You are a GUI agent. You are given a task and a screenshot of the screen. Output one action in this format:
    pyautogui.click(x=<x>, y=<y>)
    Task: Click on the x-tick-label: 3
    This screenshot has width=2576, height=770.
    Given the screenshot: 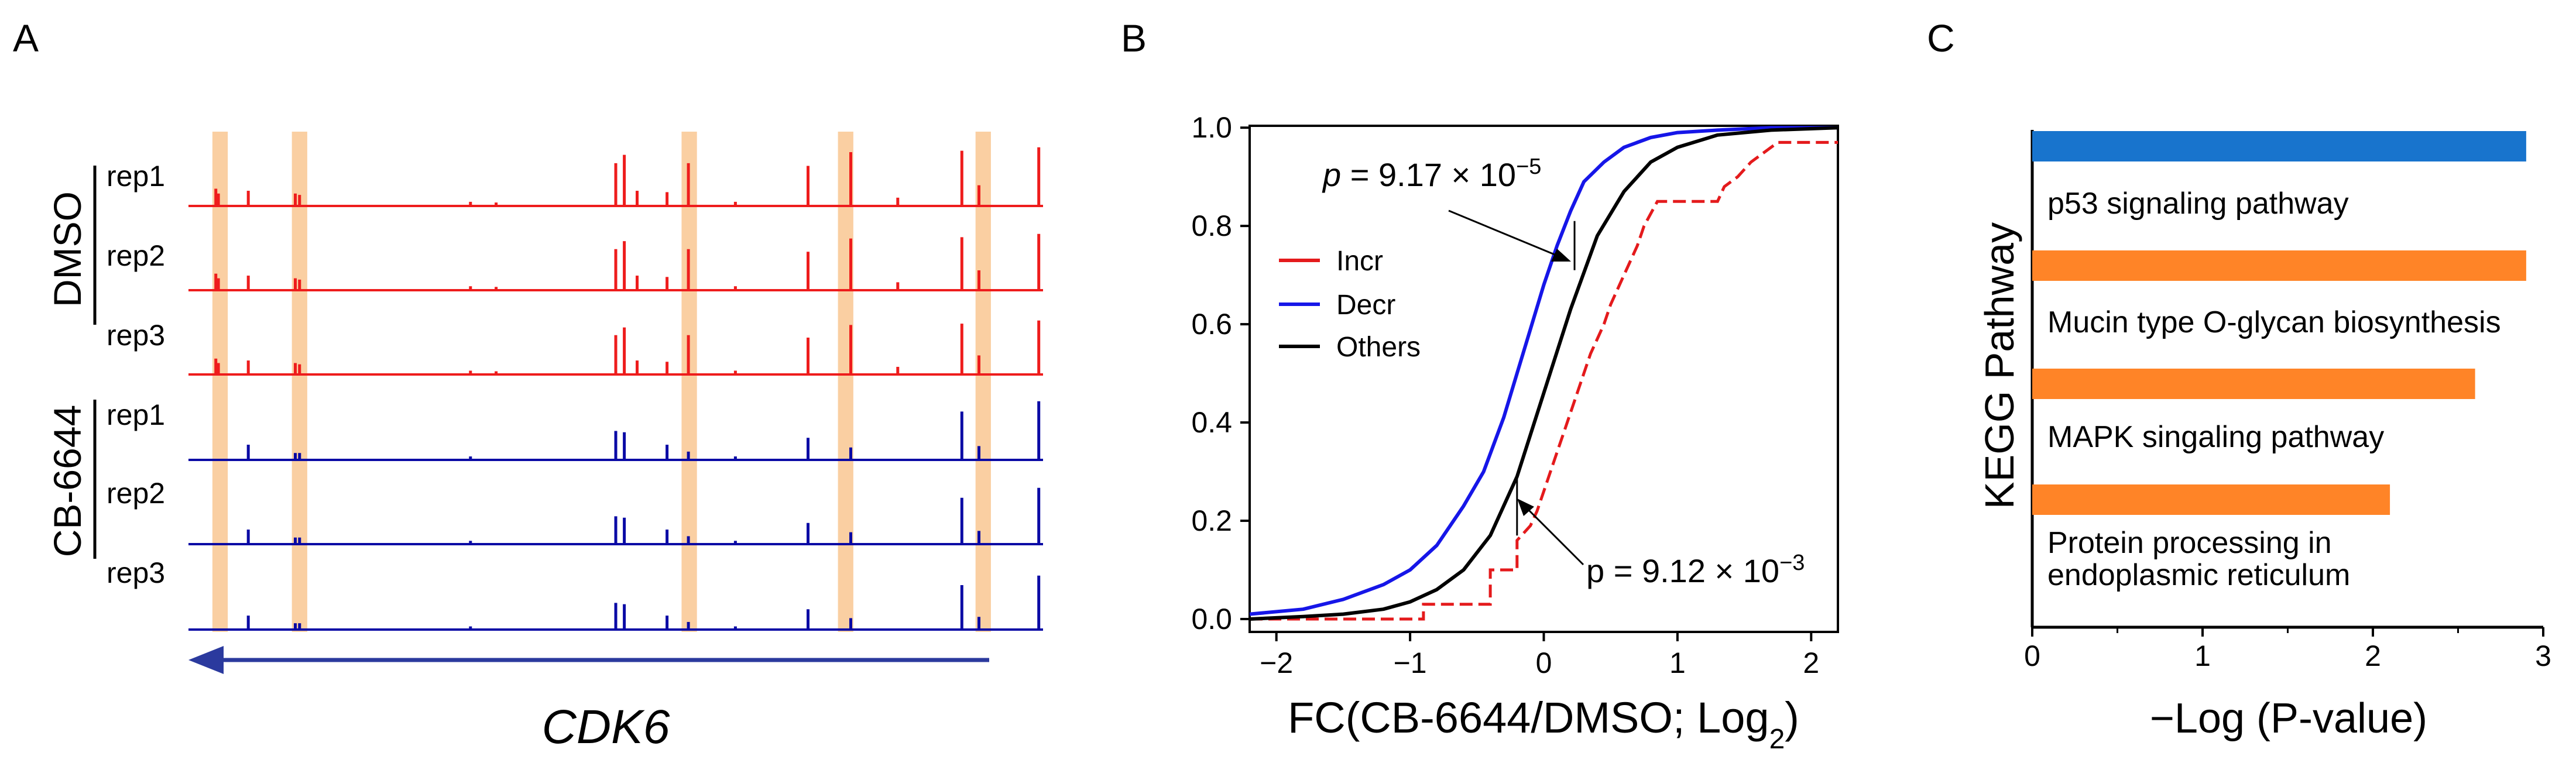 What is the action you would take?
    pyautogui.click(x=2543, y=656)
    